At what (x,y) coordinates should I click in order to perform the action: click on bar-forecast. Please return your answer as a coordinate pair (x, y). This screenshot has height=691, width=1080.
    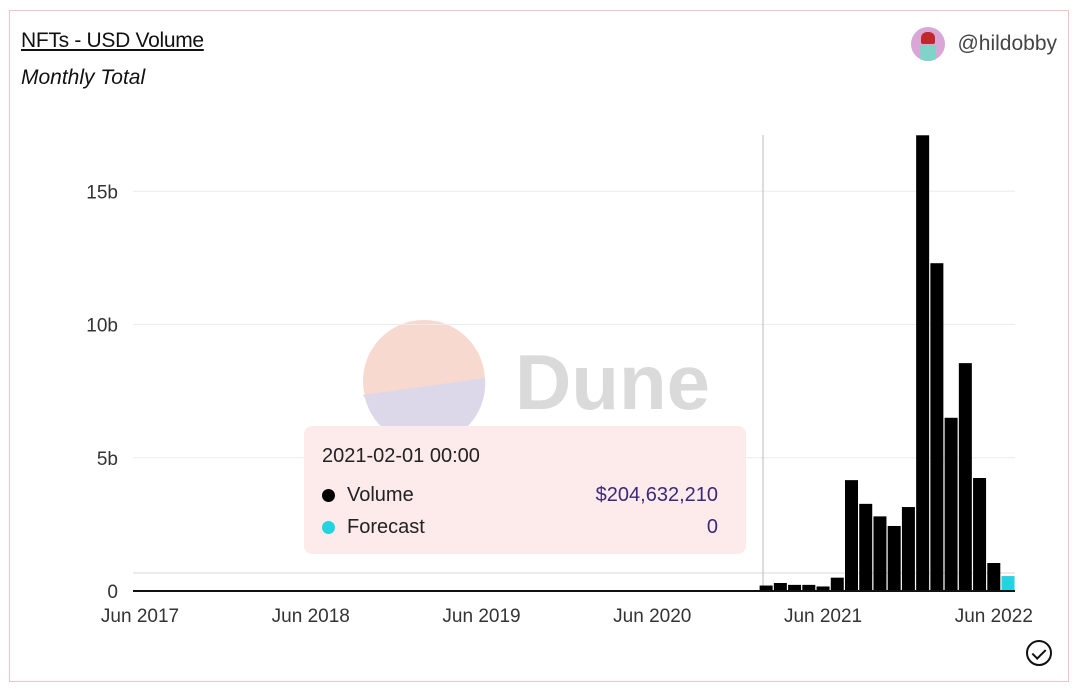
    Looking at the image, I should click on (1008, 583).